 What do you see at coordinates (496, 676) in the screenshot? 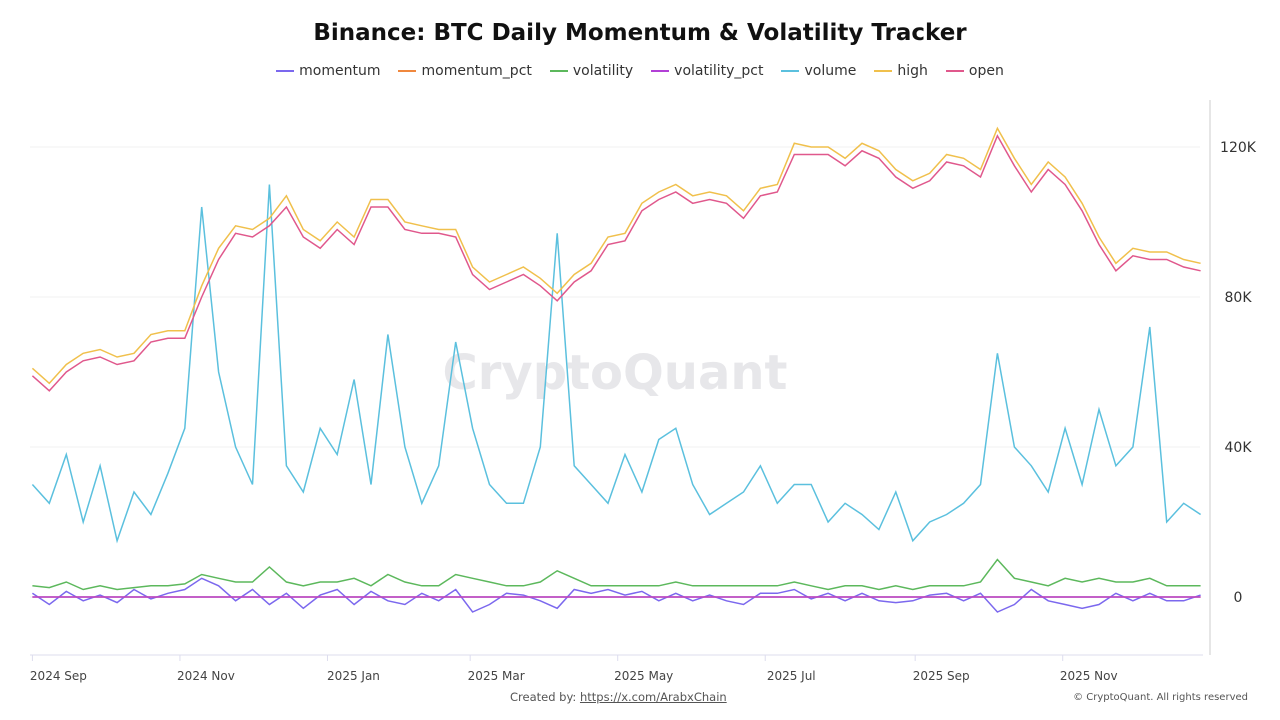
I see `x-tick-label: 2025 Mar` at bounding box center [496, 676].